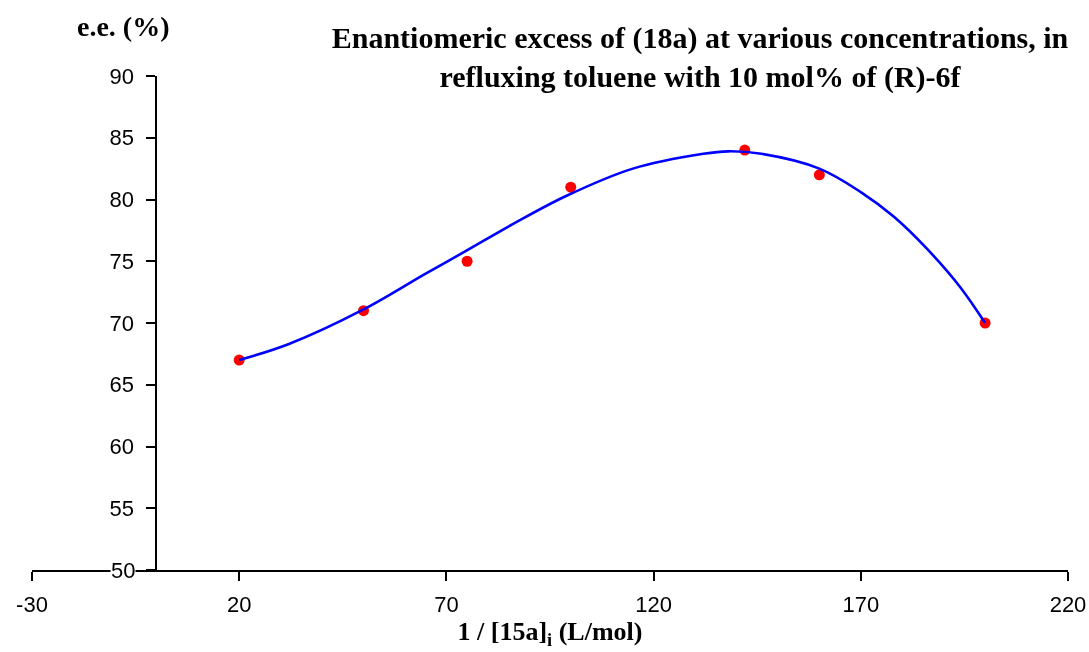 The height and width of the screenshot is (652, 1089). Describe the element at coordinates (861, 605) in the screenshot. I see `x-tick-label: 170` at that location.